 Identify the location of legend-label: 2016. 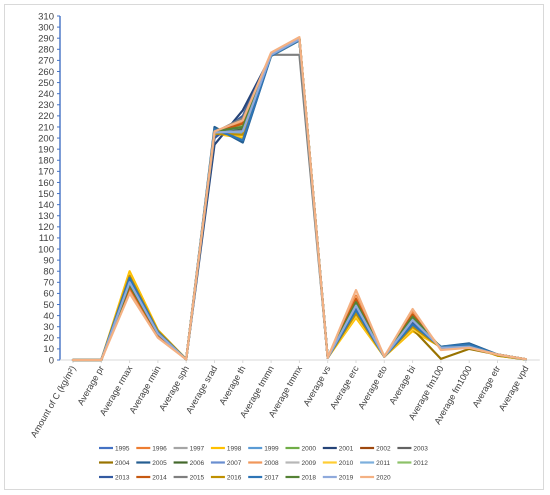
(234, 477).